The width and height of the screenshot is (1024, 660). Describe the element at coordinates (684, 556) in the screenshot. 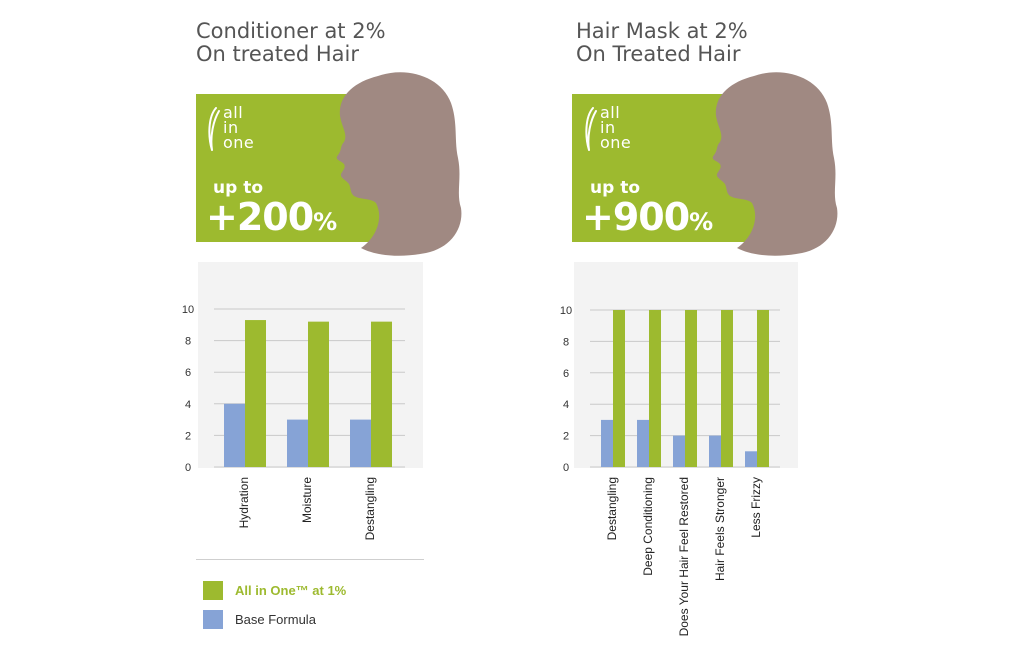

I see `right-category-label: Does Your Hair Feel Restored` at that location.